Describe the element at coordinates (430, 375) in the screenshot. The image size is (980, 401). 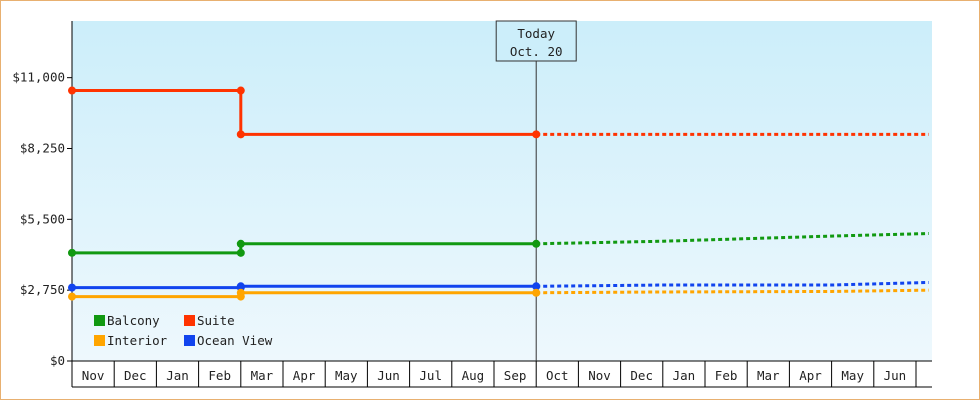
I see `month-label: Jul` at that location.